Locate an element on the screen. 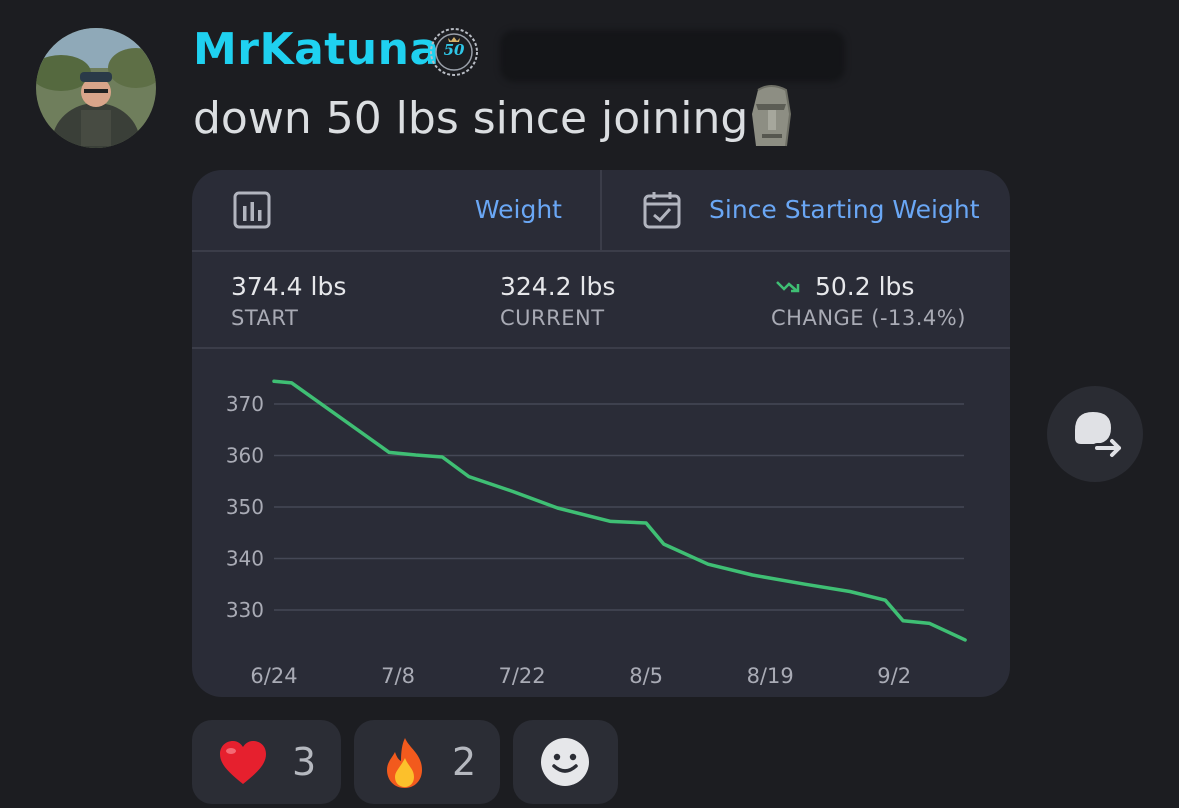 The image size is (1179, 808). fire-count: 2 is located at coordinates (464, 762).